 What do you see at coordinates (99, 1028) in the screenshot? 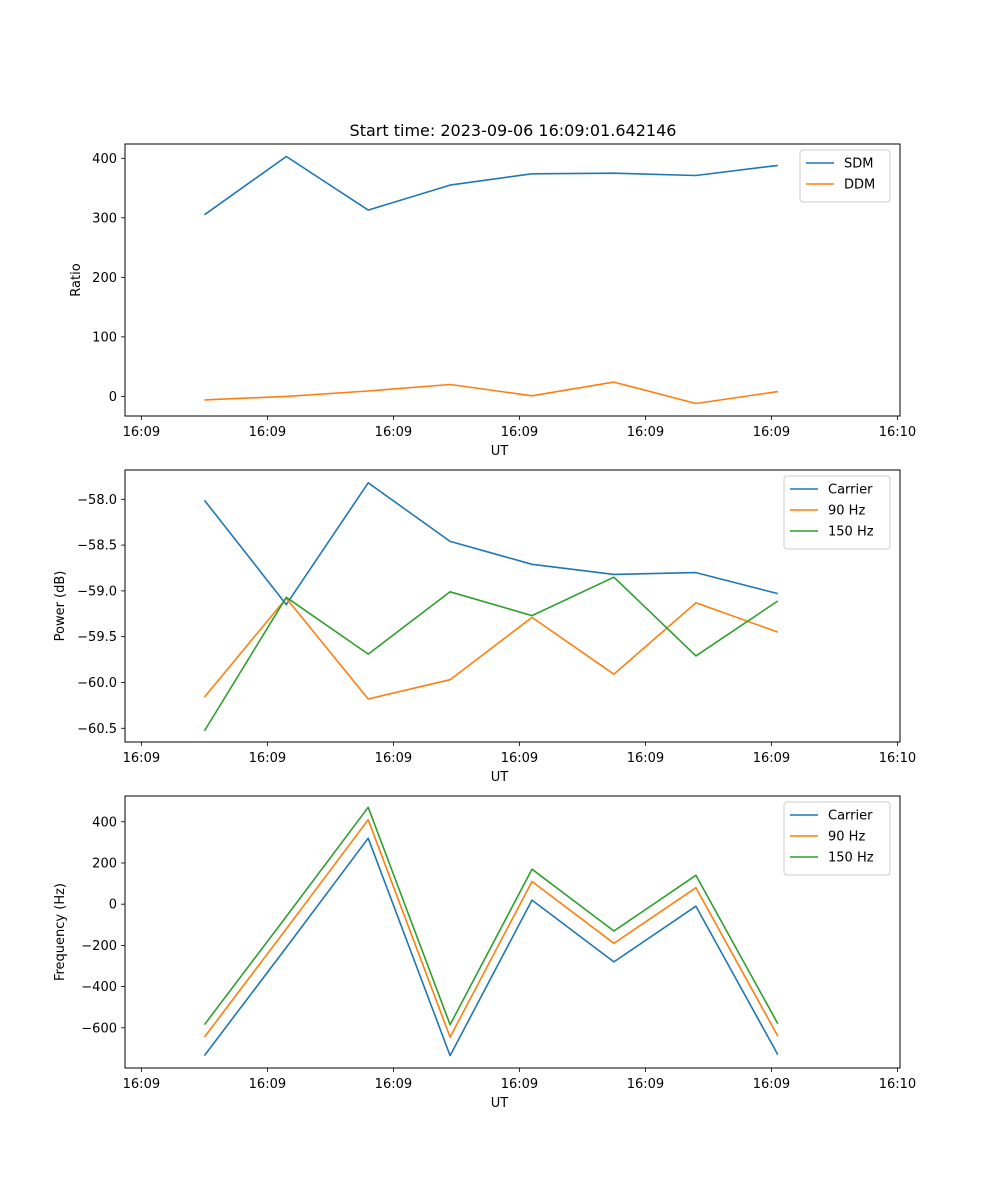
I see `y-tick-label: −600` at bounding box center [99, 1028].